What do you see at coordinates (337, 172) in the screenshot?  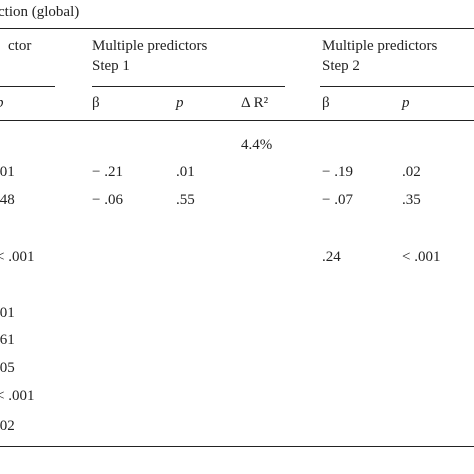 I see `table-cell: − .19` at bounding box center [337, 172].